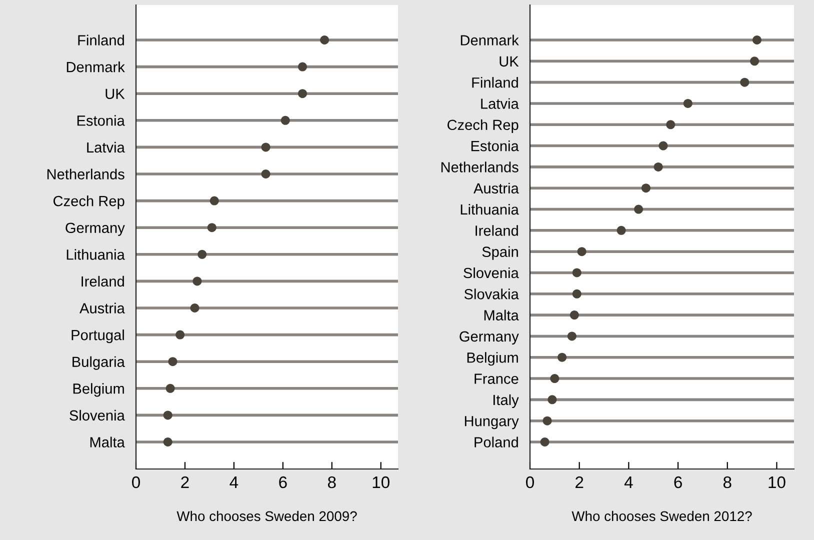 The height and width of the screenshot is (540, 814). What do you see at coordinates (506, 401) in the screenshot?
I see `y-tick-label: Italy` at bounding box center [506, 401].